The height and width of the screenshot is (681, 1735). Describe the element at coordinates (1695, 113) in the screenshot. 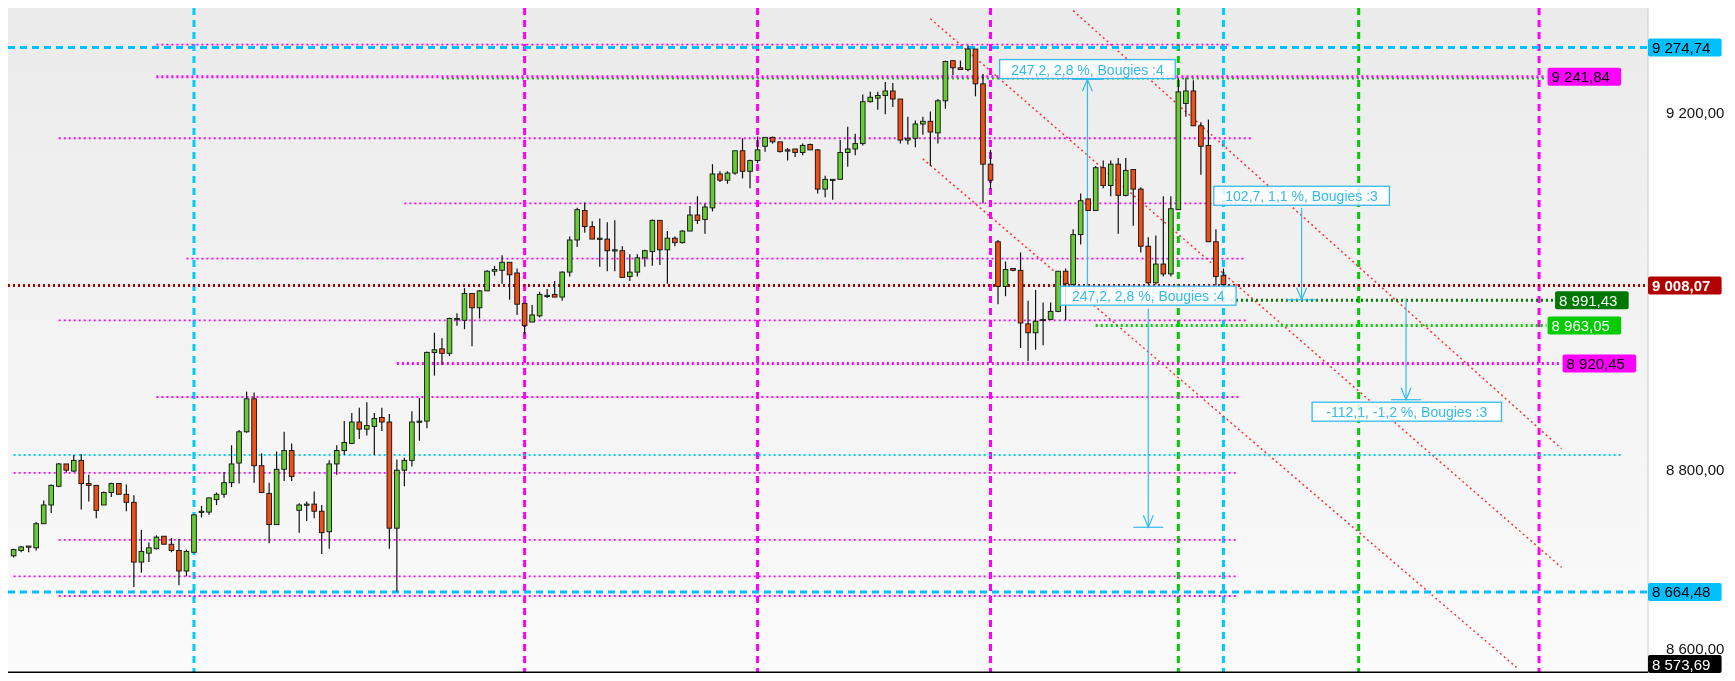

I see `y-tick-label: 9 200,00` at that location.